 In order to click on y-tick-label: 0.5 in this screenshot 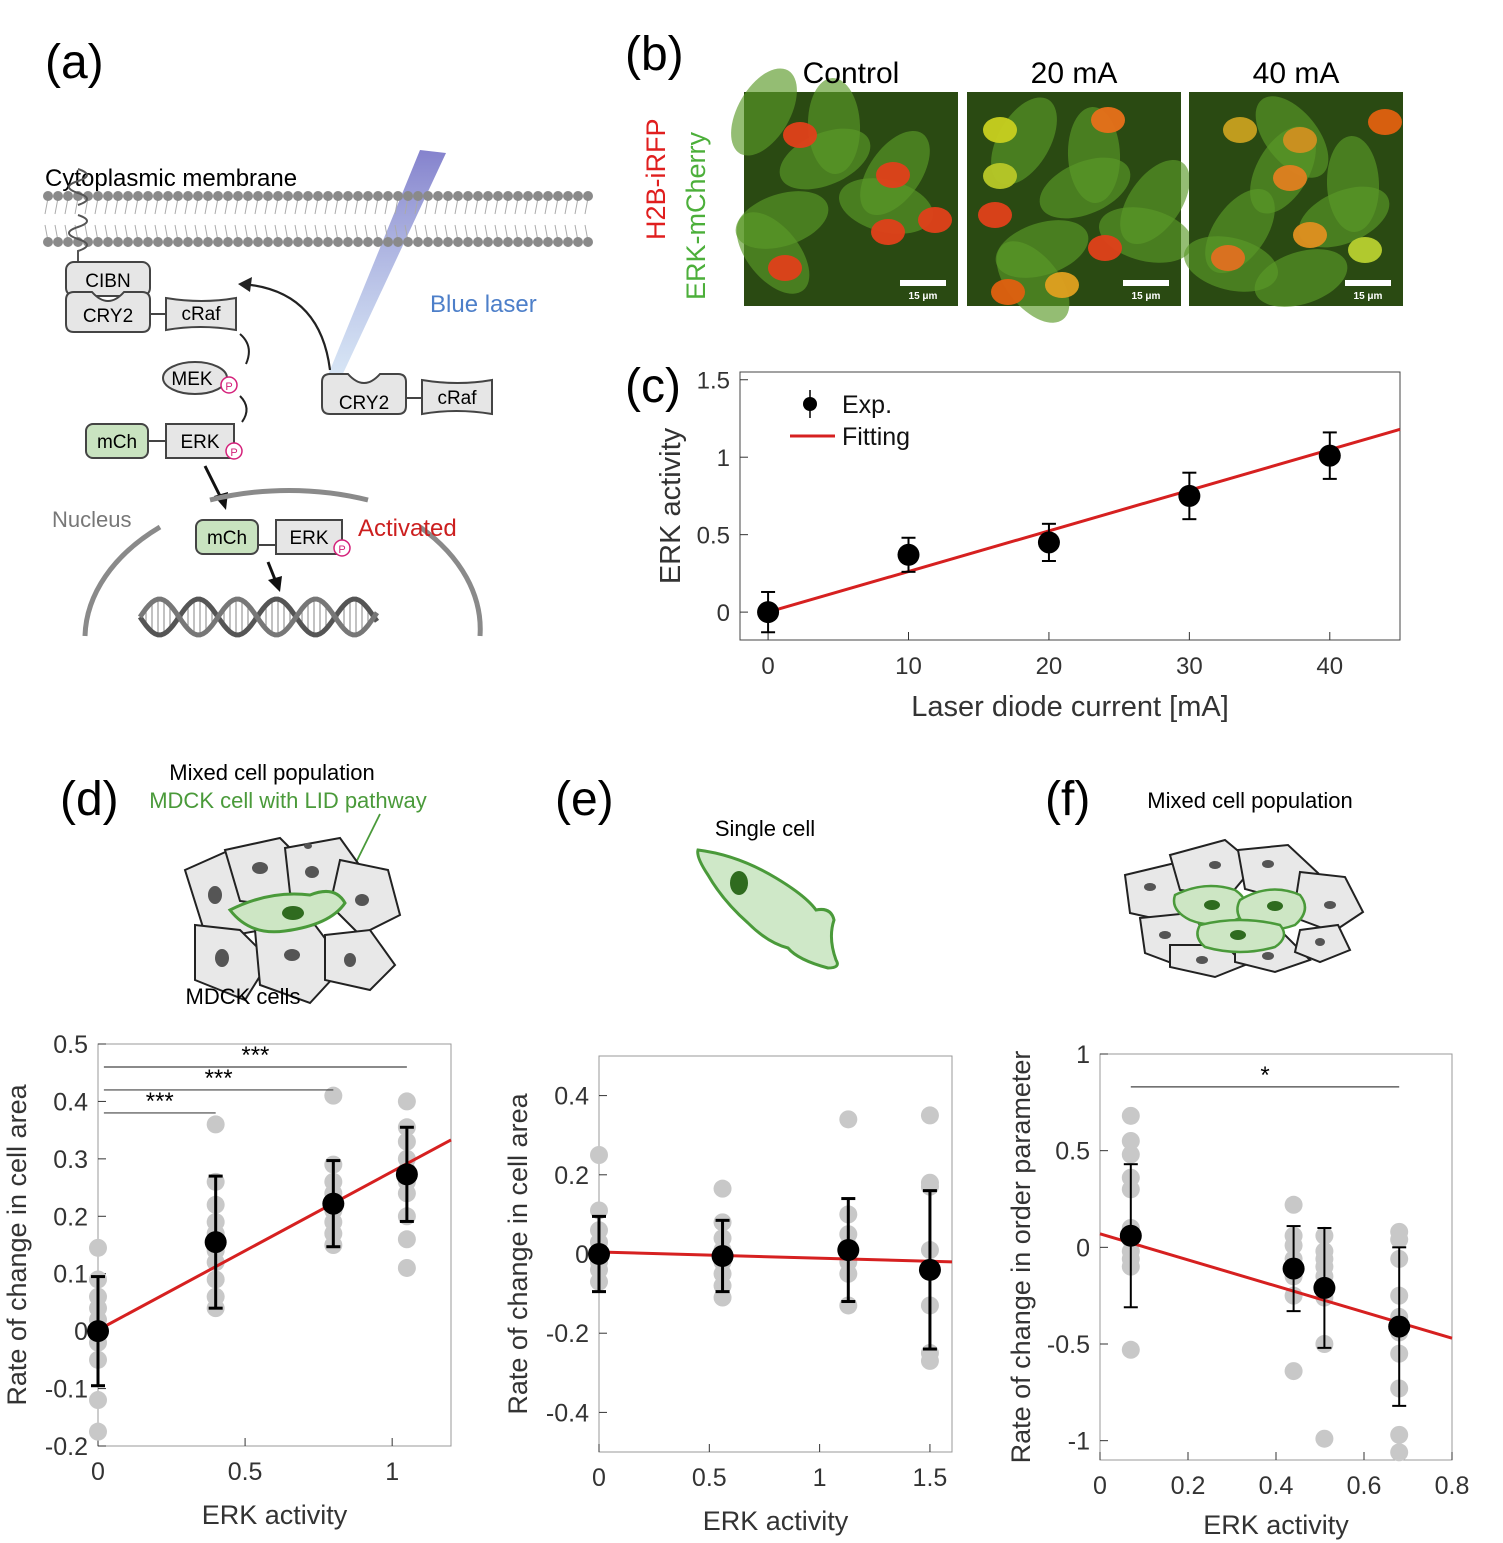, I will do `click(713, 536)`.